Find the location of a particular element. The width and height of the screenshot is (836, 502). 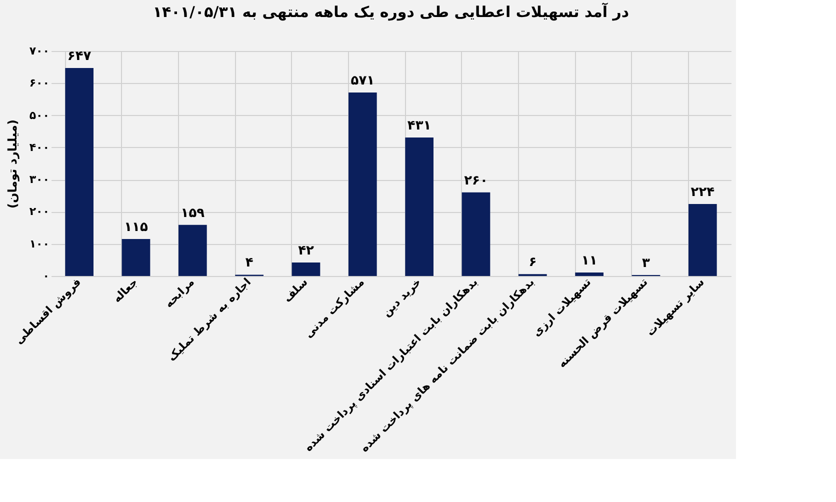

y-tick-label: ۱۰۰ is located at coordinates (39, 243).